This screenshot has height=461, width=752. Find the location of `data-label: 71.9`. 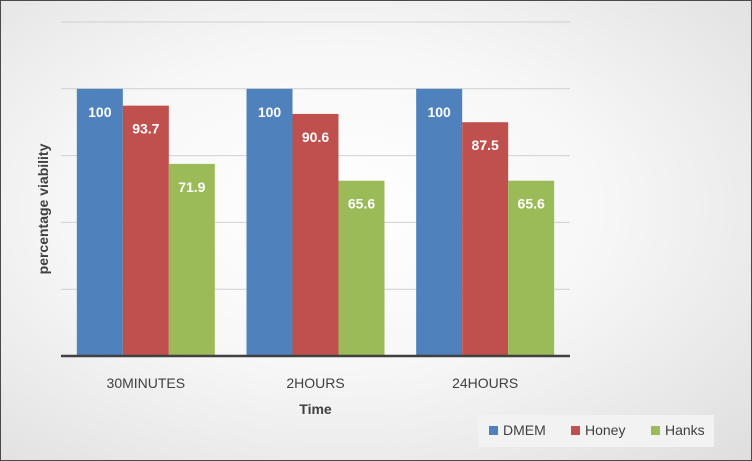

data-label: 71.9 is located at coordinates (191, 187).